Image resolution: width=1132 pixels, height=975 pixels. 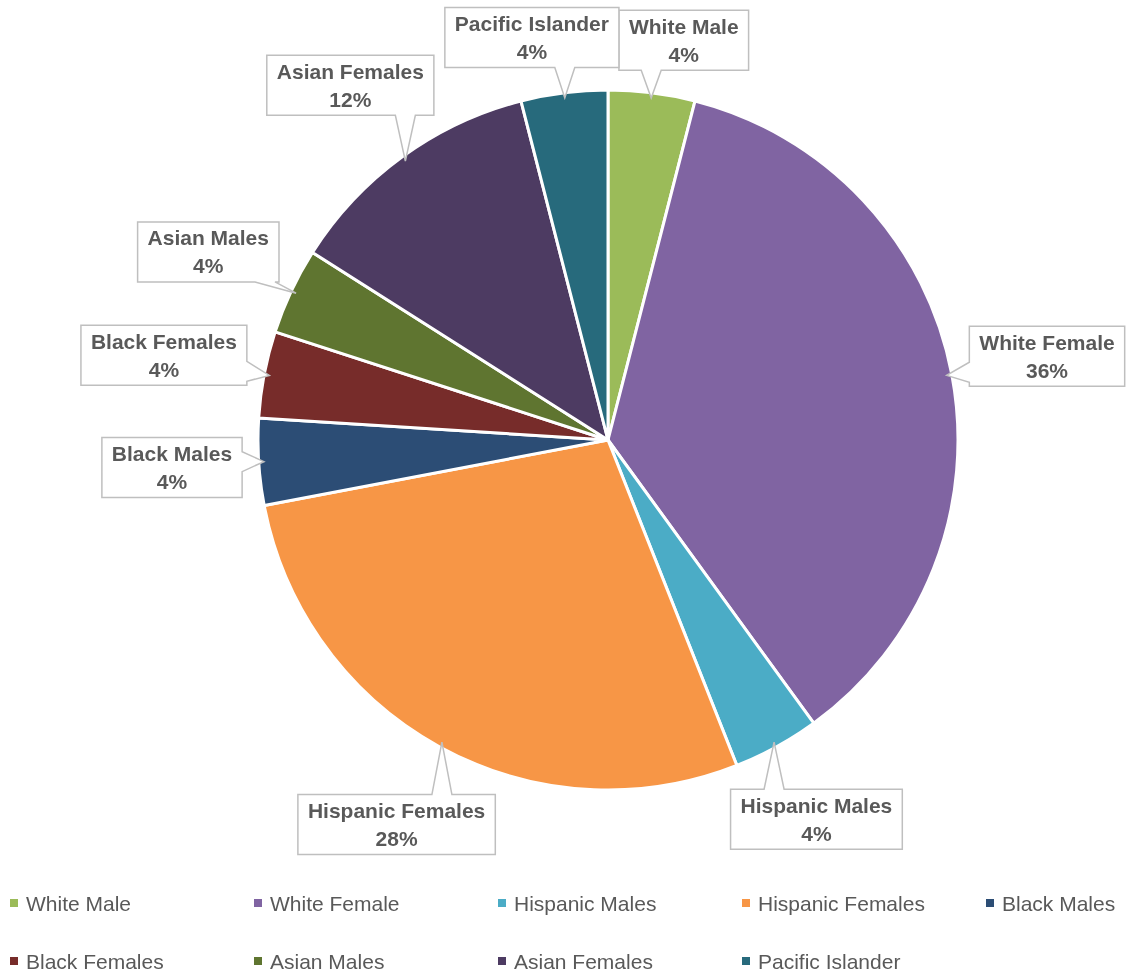 I want to click on data-label: 36%, so click(x=1047, y=370).